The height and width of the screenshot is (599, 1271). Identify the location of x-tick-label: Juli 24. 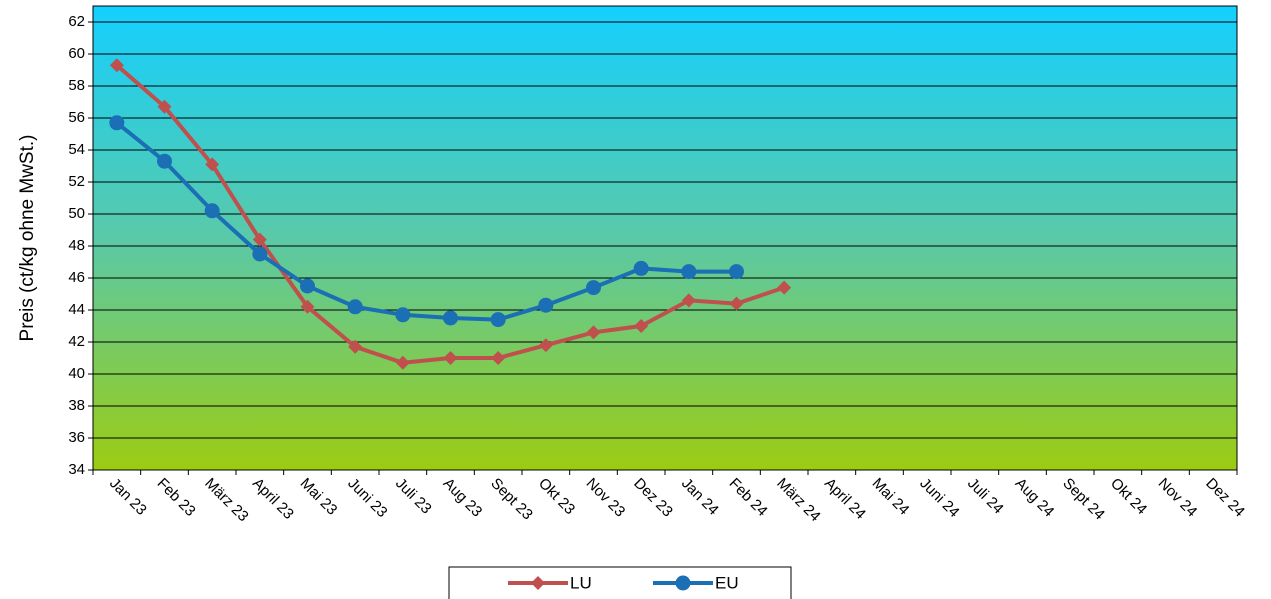
(985, 496).